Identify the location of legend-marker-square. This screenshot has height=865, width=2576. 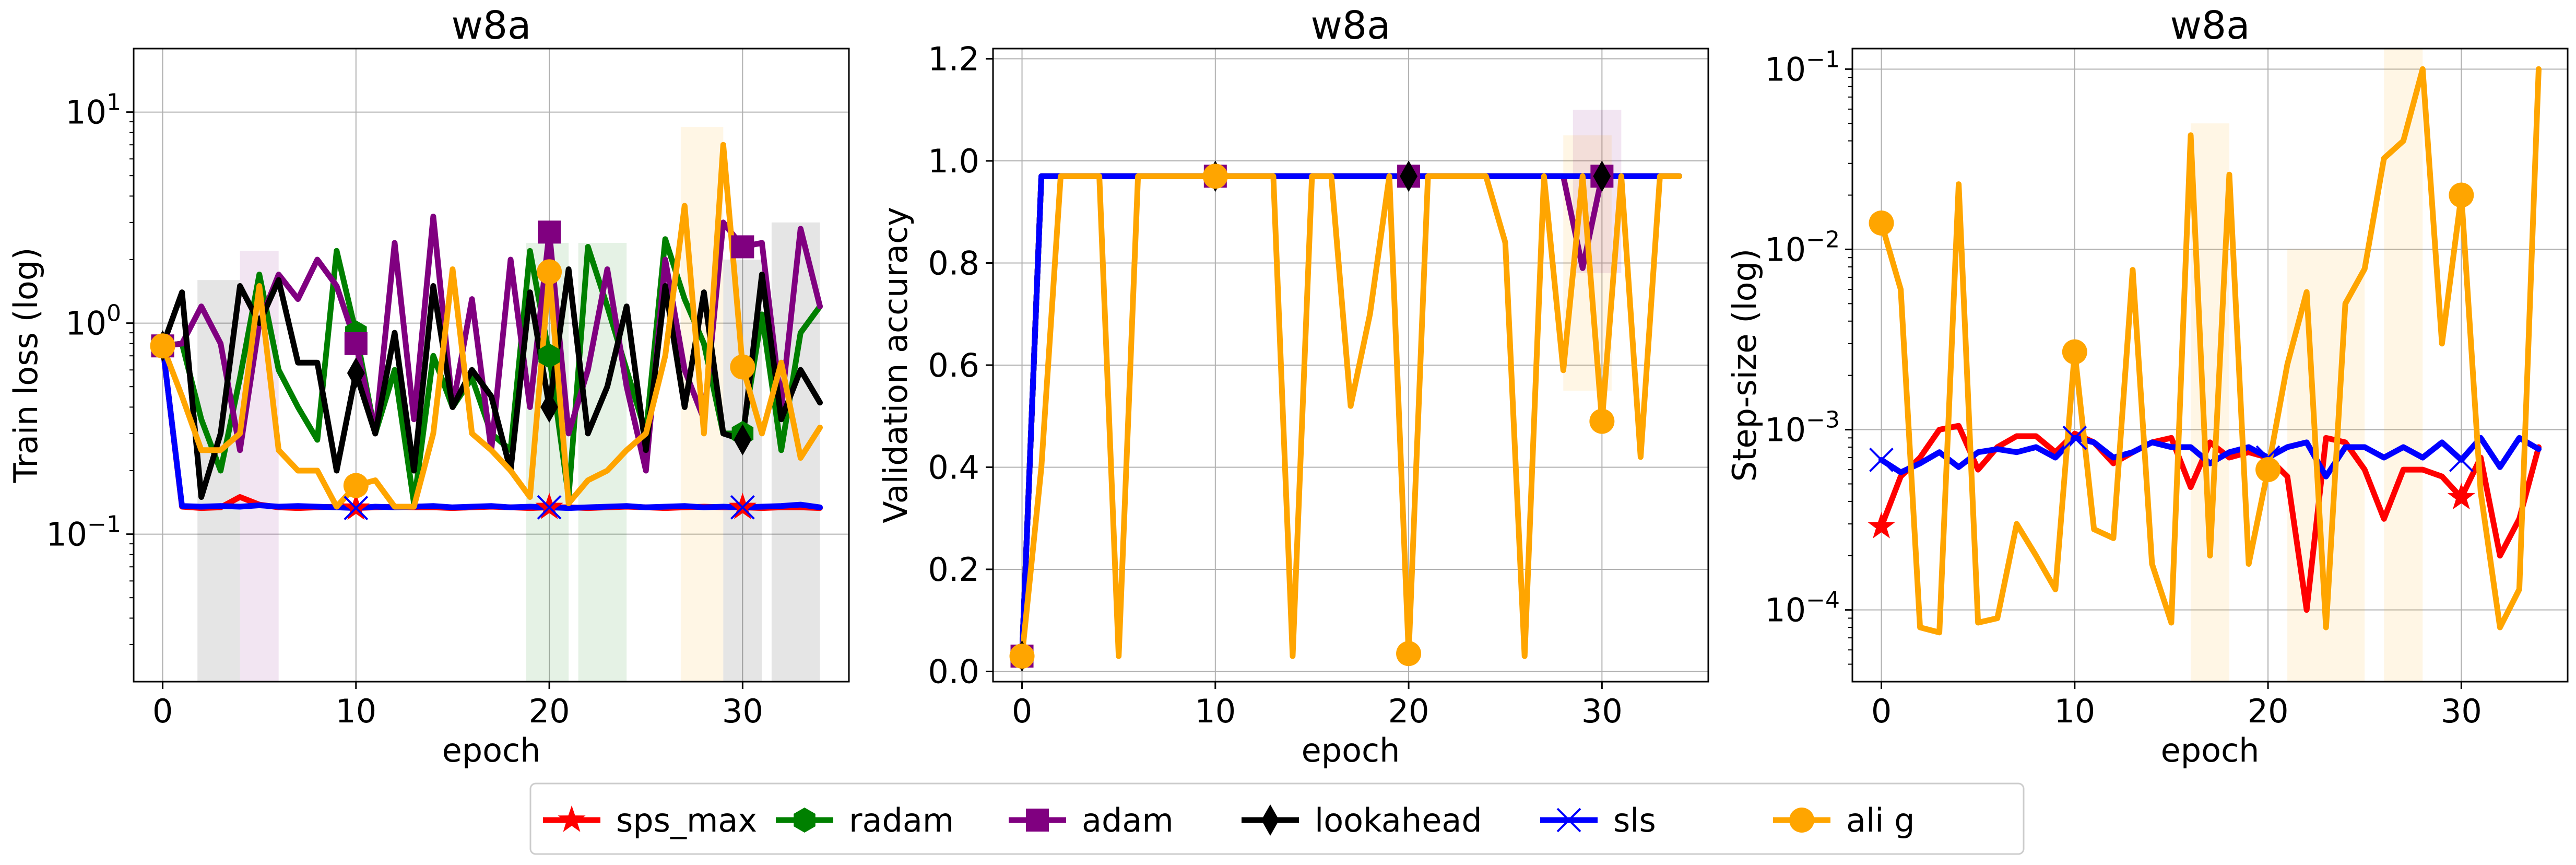
(1037, 820).